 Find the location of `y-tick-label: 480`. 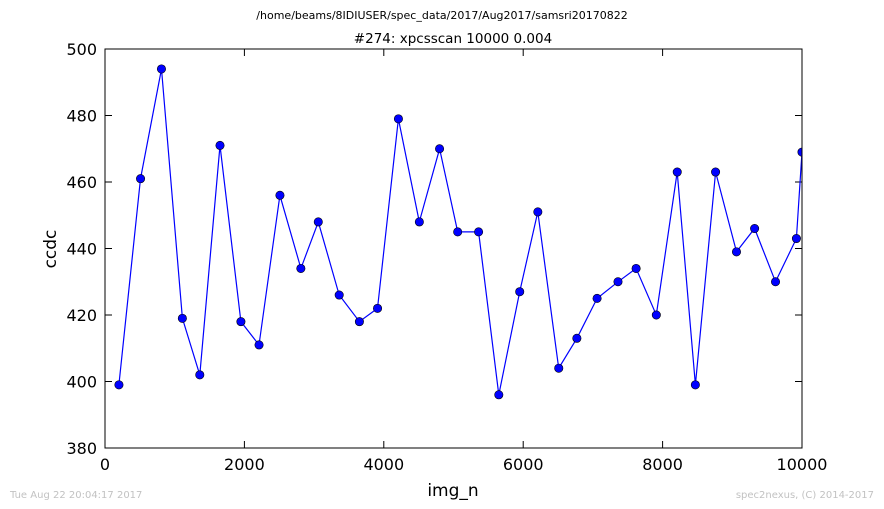

y-tick-label: 480 is located at coordinates (81, 116).